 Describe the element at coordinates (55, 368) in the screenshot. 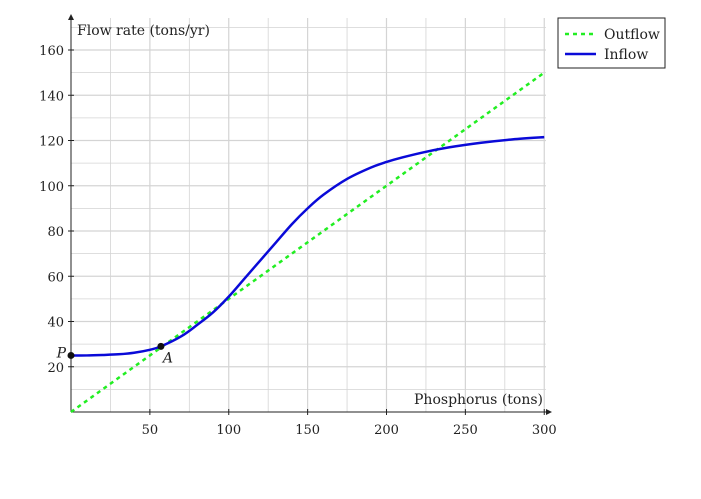

I see `y-tick-label: 20` at that location.